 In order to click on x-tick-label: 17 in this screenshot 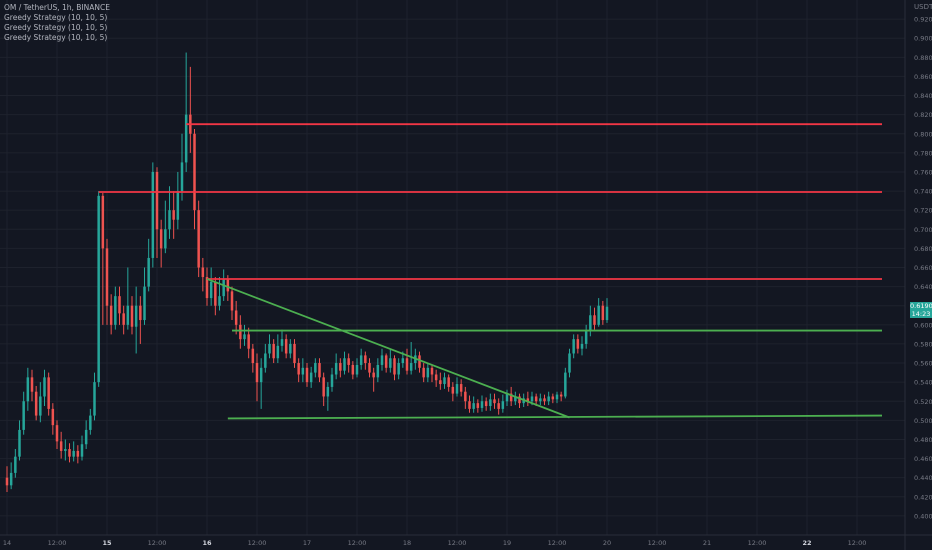, I will do `click(307, 543)`.